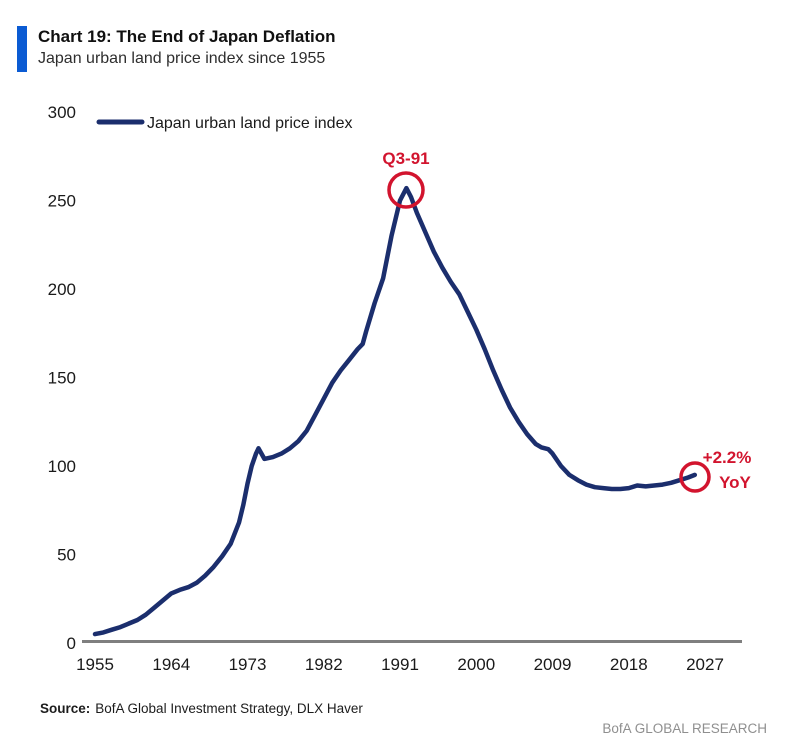  I want to click on y-tick-label: 100, so click(62, 466).